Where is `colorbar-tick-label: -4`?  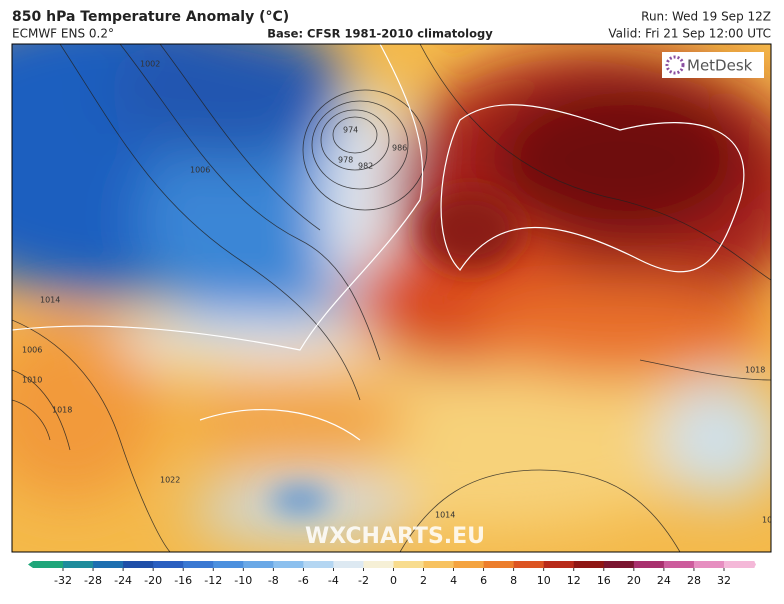
colorbar-tick-label: -4 is located at coordinates (333, 580).